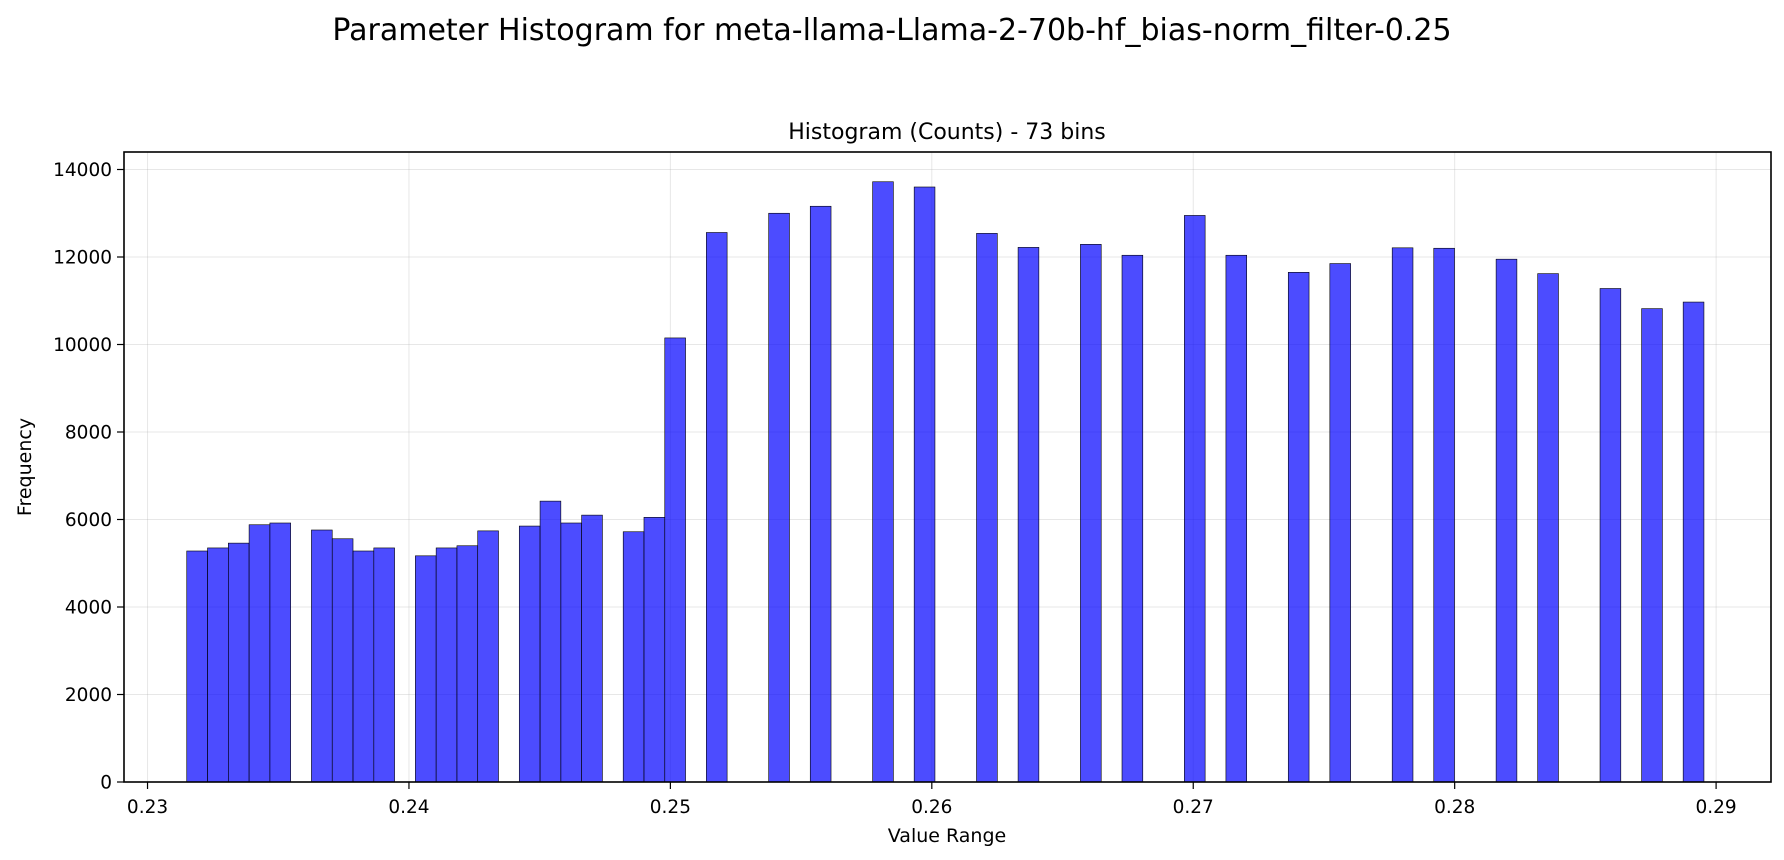 The image size is (1784, 860). What do you see at coordinates (82, 170) in the screenshot?
I see `y-tick-label: 14000` at bounding box center [82, 170].